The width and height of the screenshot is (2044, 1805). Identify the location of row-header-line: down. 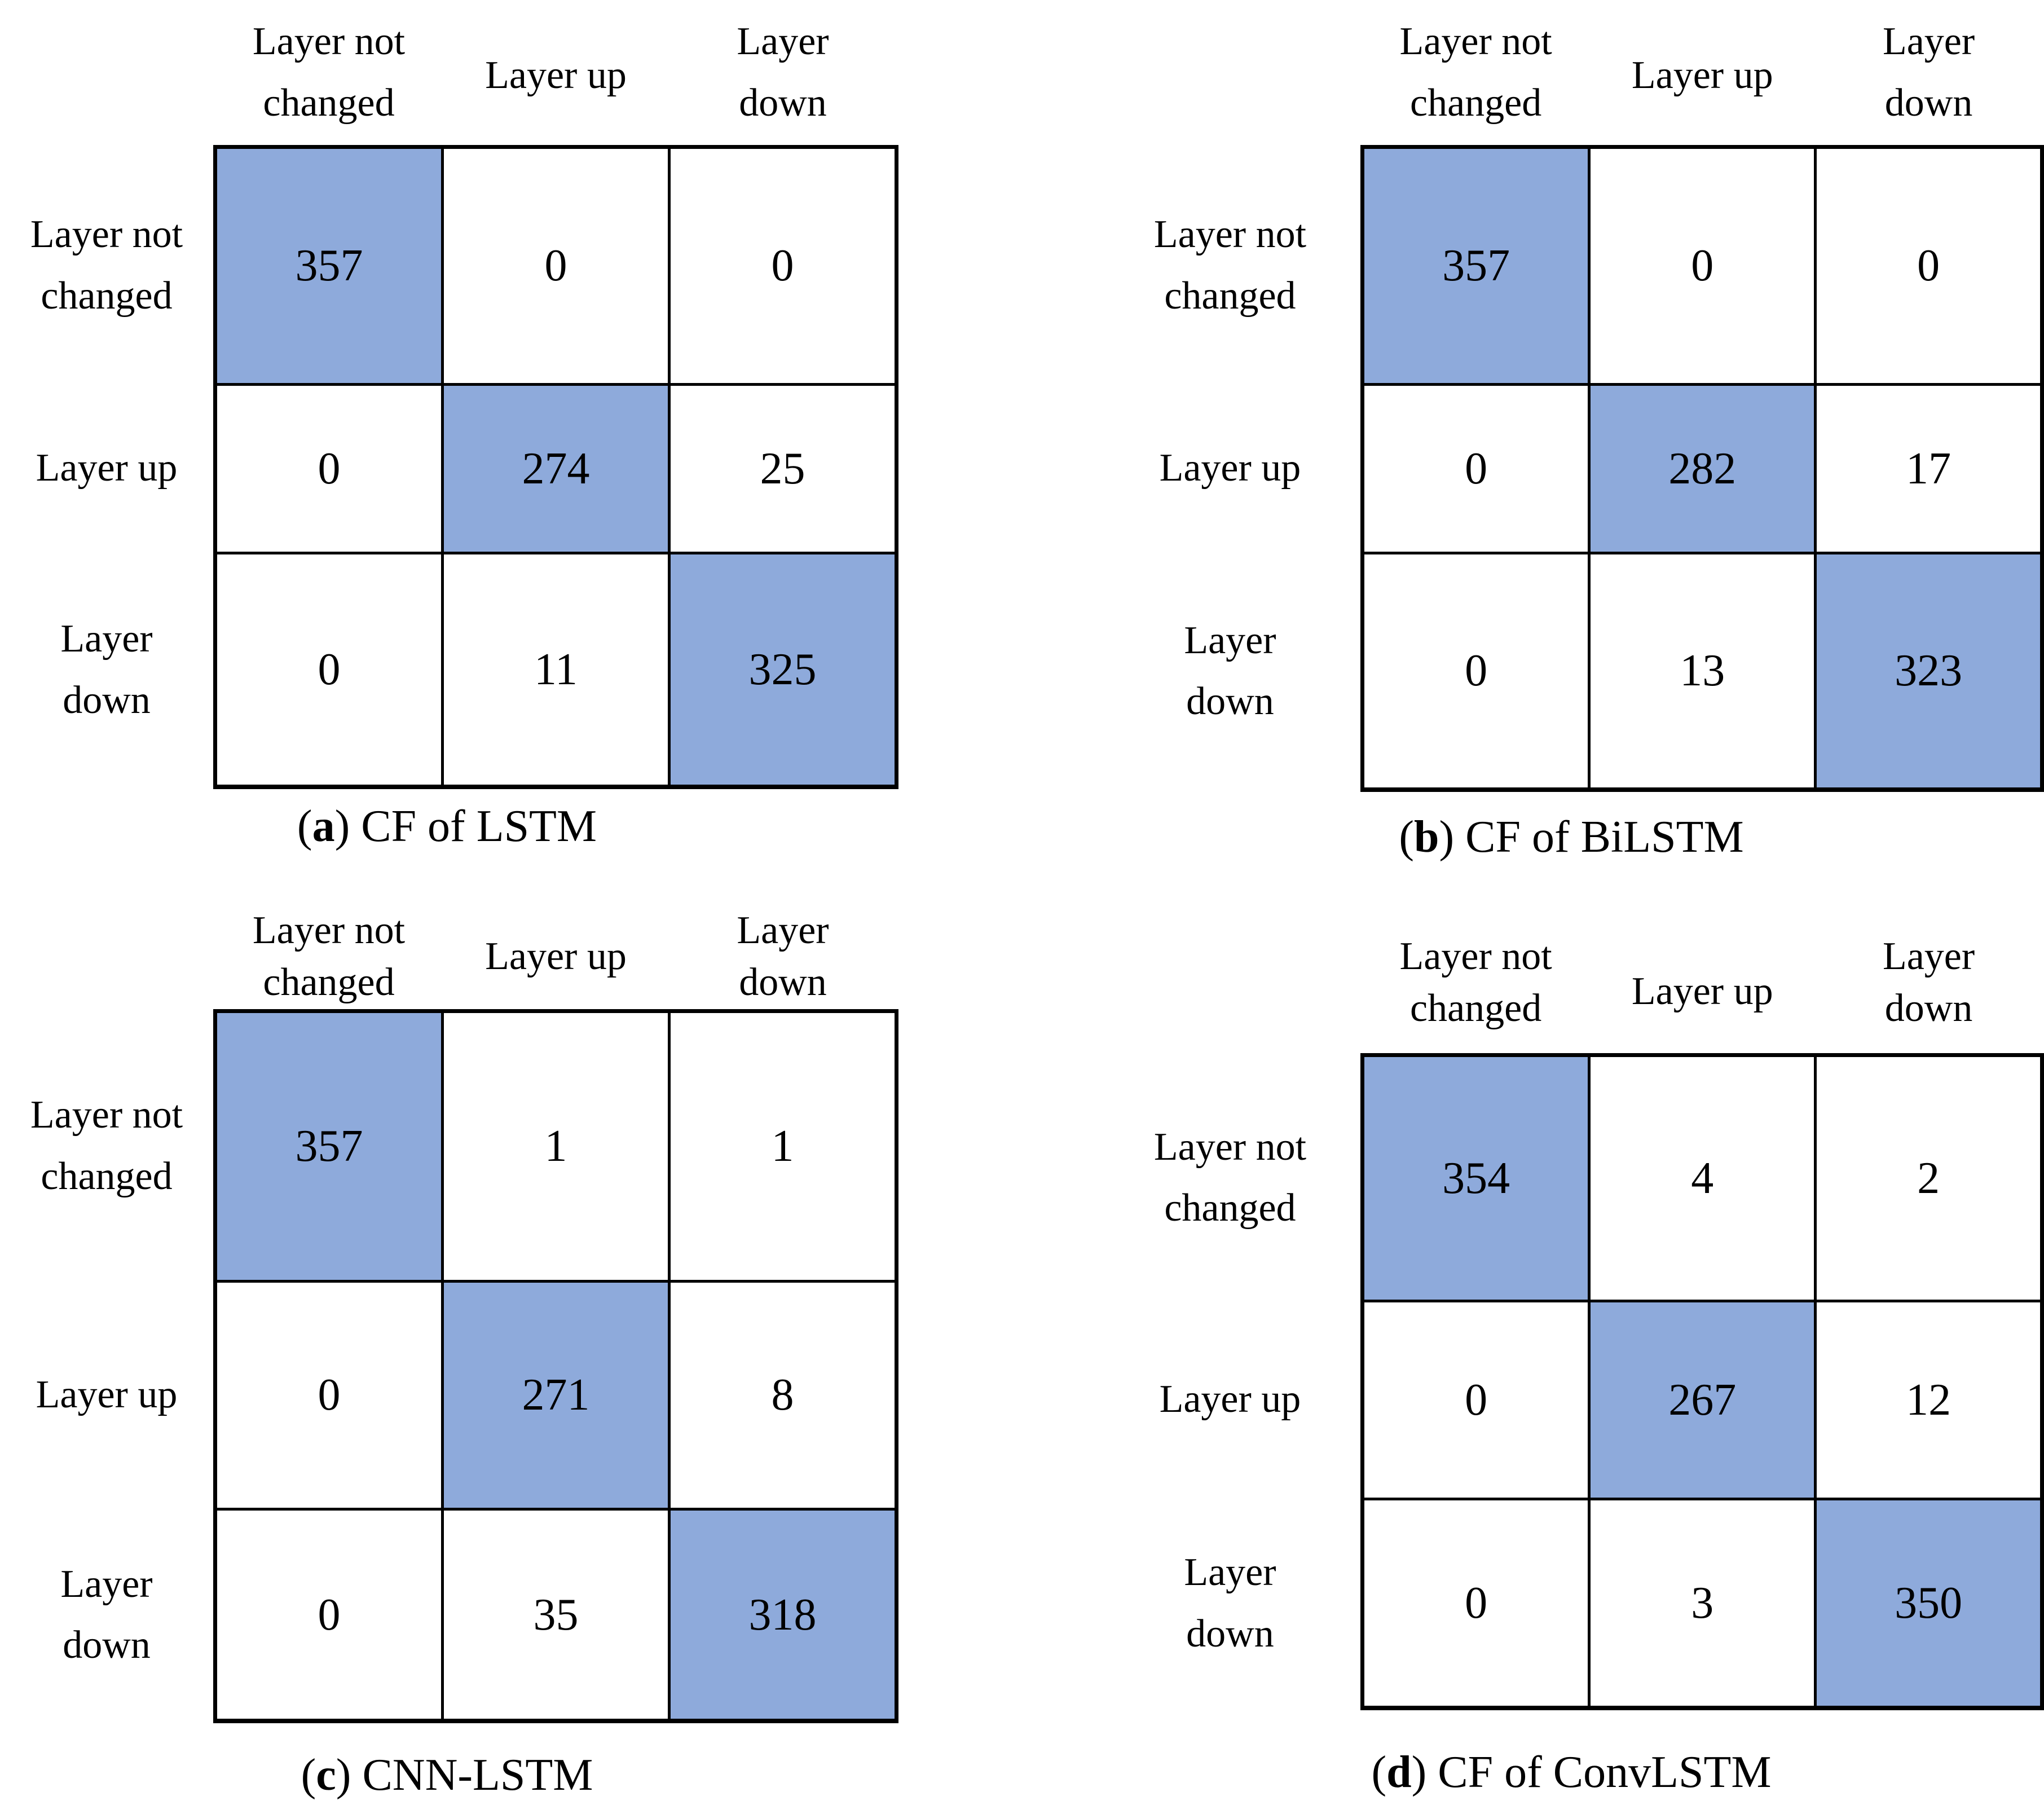
(1230, 701).